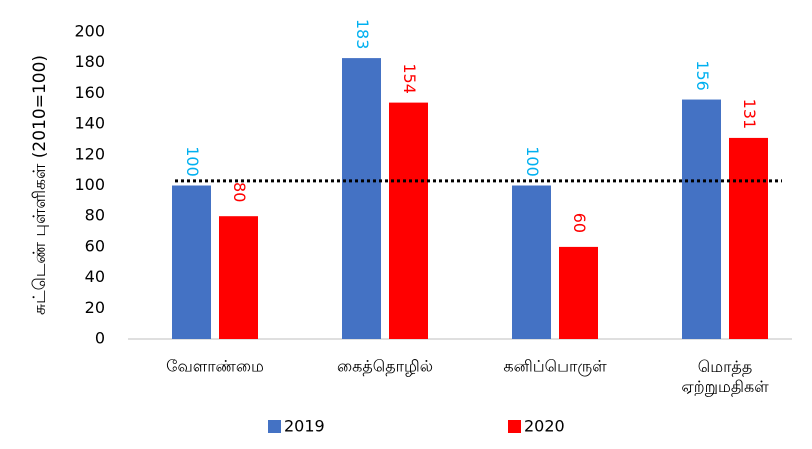 The height and width of the screenshot is (449, 812). I want to click on x-tick-label: மொத்த ஏற்றுமதிகள், so click(725, 377).